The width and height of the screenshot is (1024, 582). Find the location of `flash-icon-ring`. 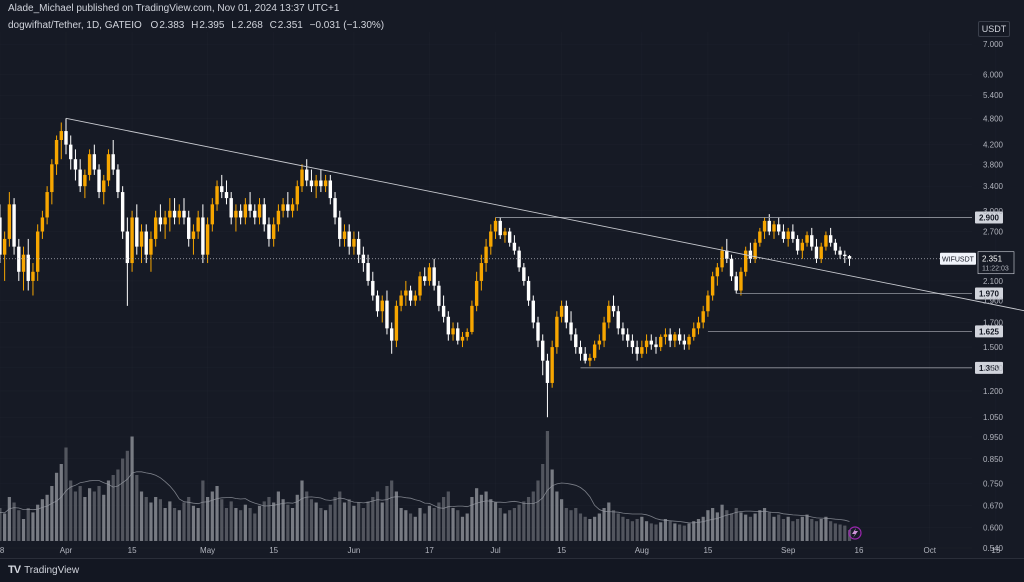

flash-icon-ring is located at coordinates (855, 533).